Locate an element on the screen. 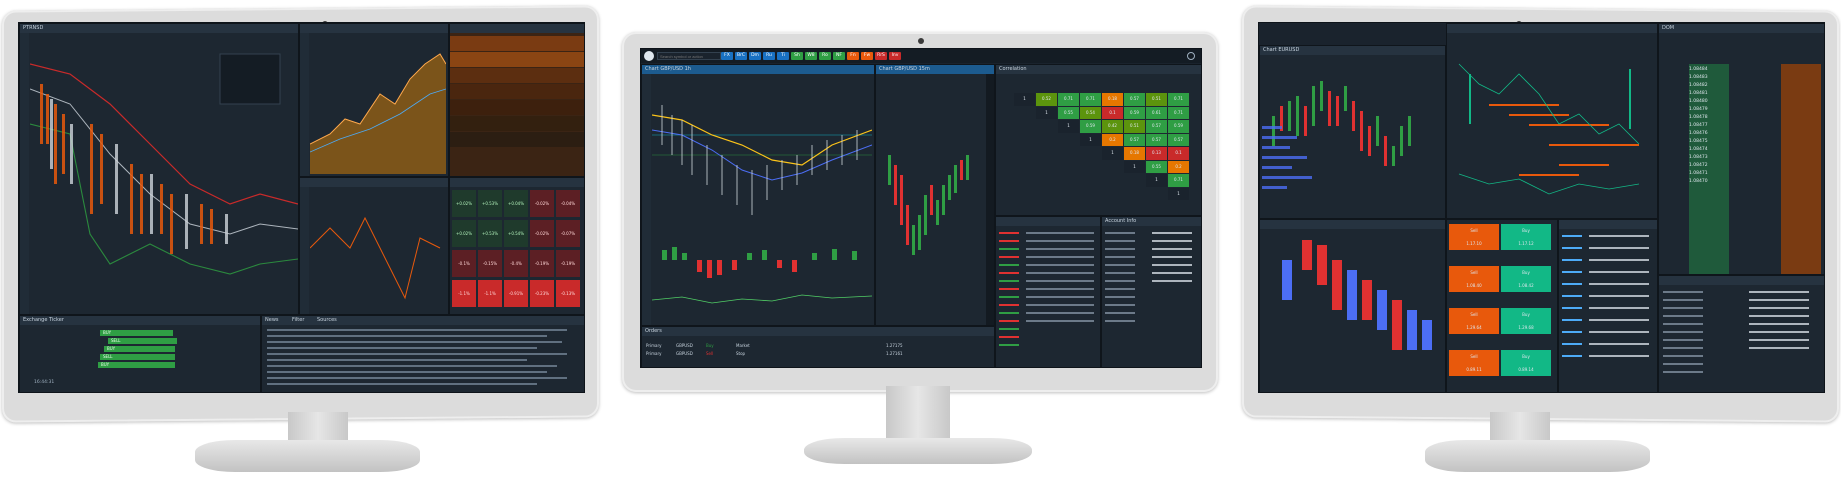 The height and width of the screenshot is (484, 1841). chart-header is located at coordinates (1552, 28).